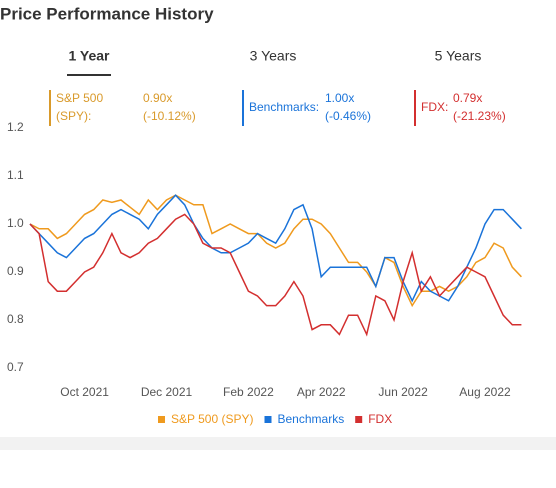 The width and height of the screenshot is (556, 488). What do you see at coordinates (339, 98) in the screenshot?
I see `summary-ratio: 1.00x` at bounding box center [339, 98].